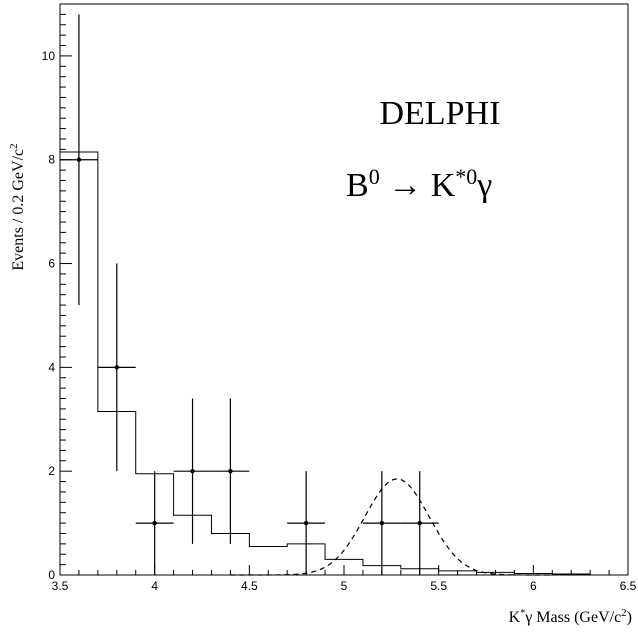  What do you see at coordinates (533, 586) in the screenshot?
I see `x-tick-label: 6` at bounding box center [533, 586].